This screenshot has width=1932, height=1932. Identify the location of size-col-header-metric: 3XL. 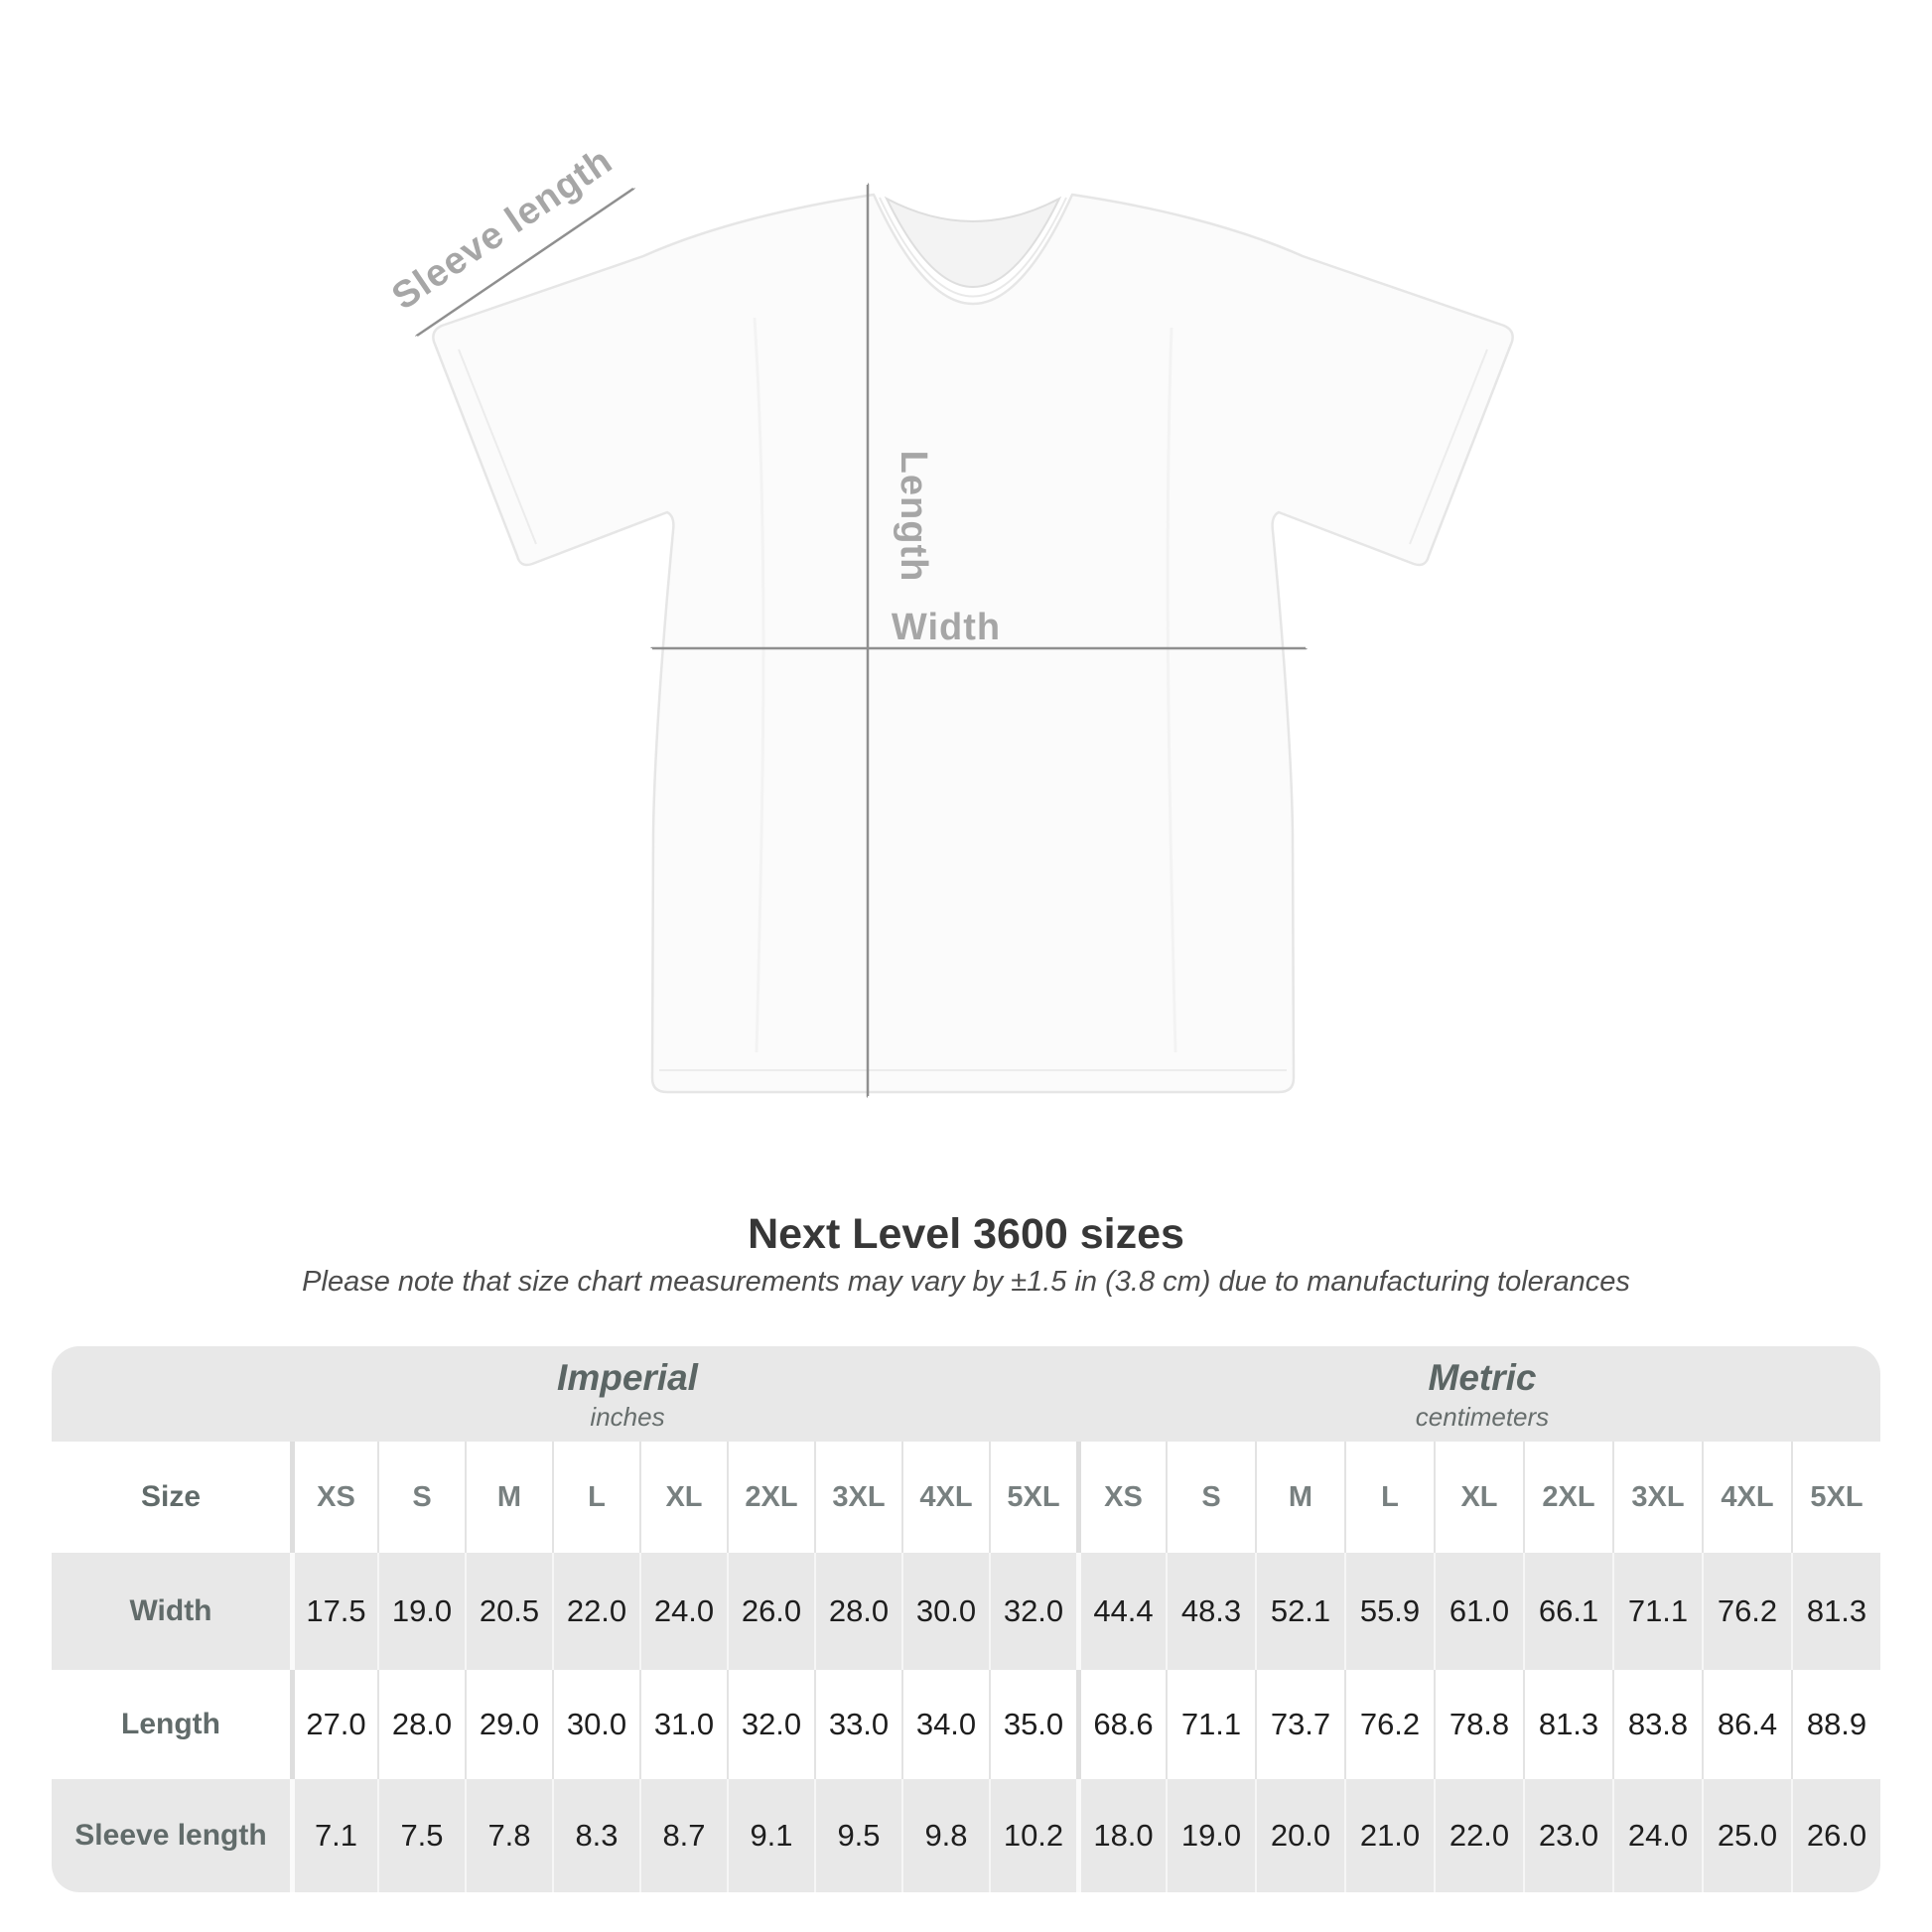
(1657, 1497).